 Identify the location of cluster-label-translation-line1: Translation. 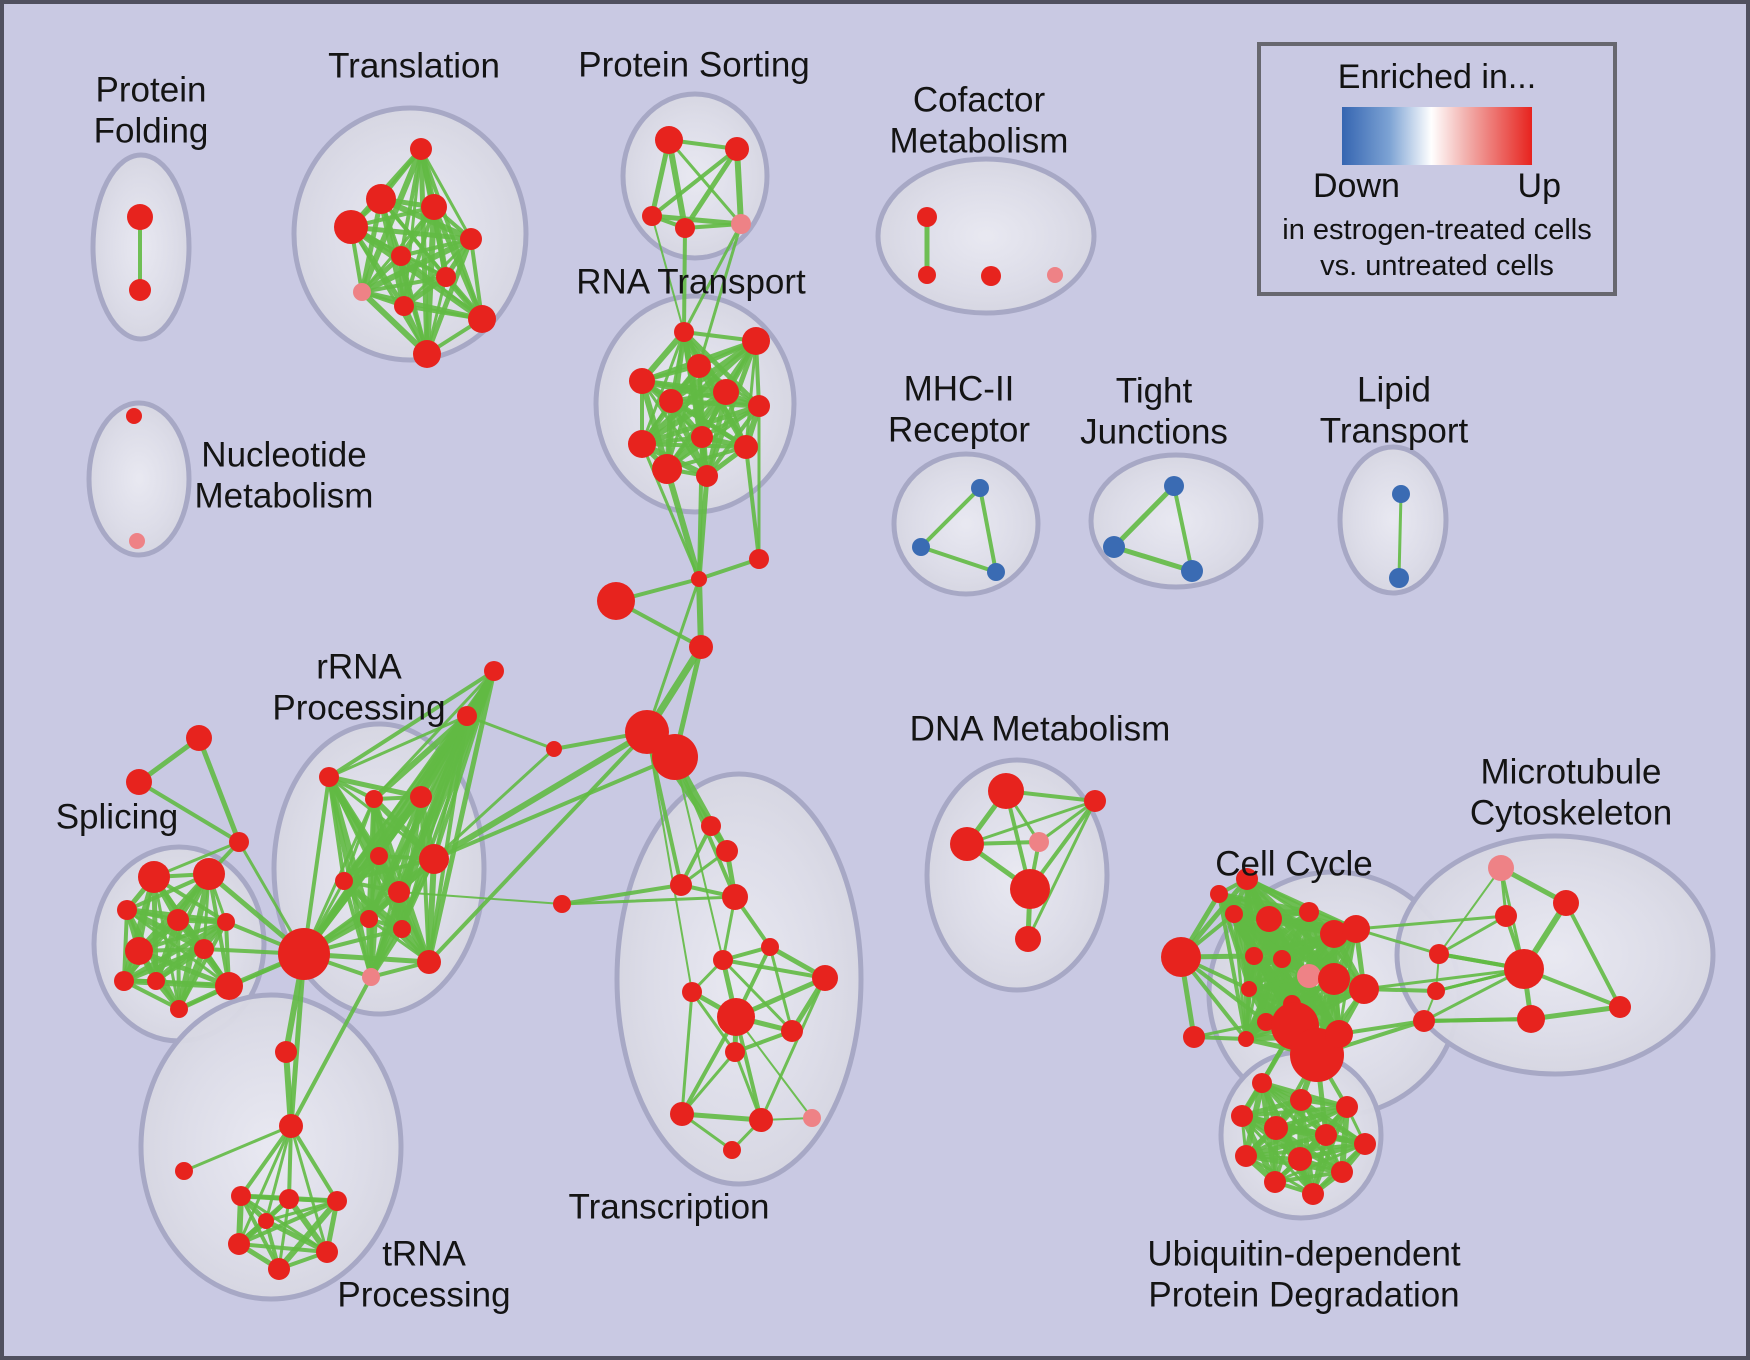
(414, 65).